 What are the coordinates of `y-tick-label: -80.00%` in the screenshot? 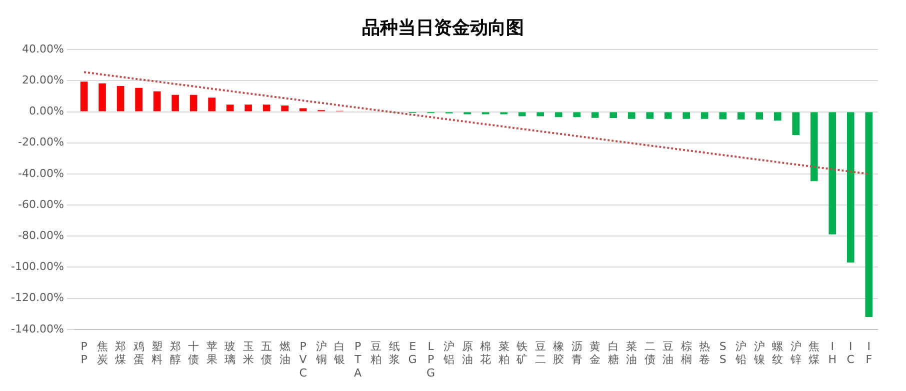 It's located at (41, 235).